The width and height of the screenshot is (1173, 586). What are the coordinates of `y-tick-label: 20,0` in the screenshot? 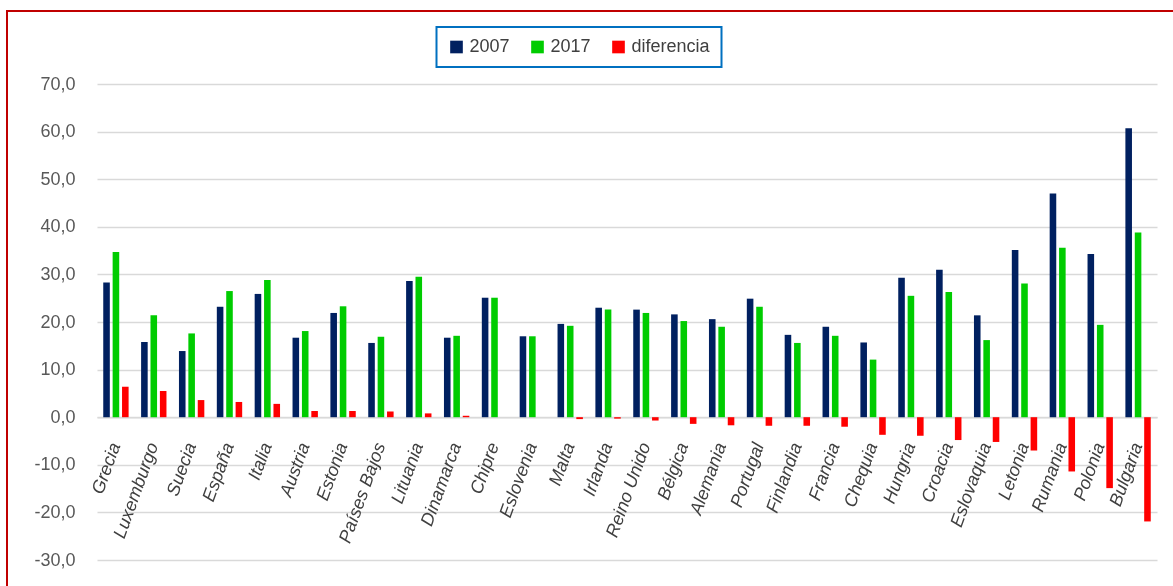 It's located at (58, 321).